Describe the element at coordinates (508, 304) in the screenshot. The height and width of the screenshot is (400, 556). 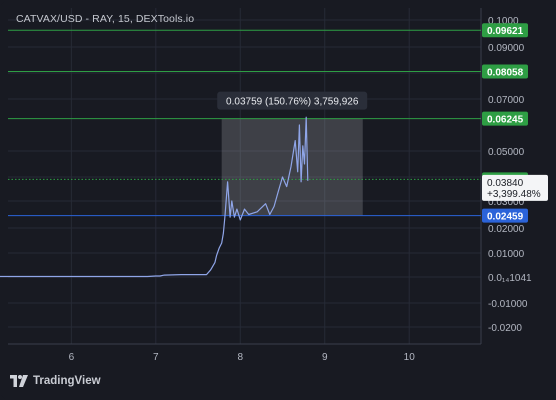
I see `y-tick-label: -0.01000` at that location.